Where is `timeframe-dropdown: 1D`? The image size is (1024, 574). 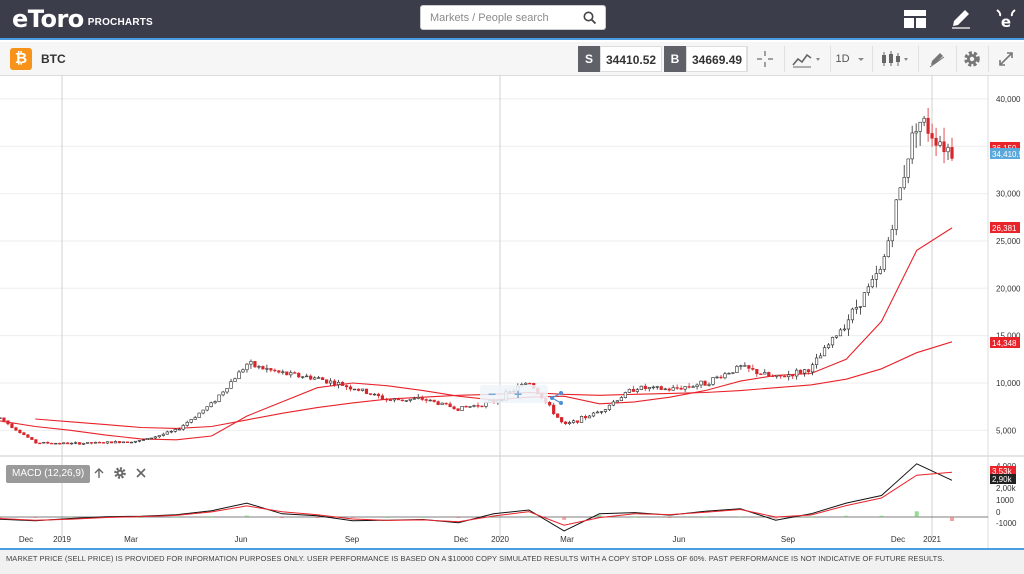 timeframe-dropdown: 1D is located at coordinates (850, 59).